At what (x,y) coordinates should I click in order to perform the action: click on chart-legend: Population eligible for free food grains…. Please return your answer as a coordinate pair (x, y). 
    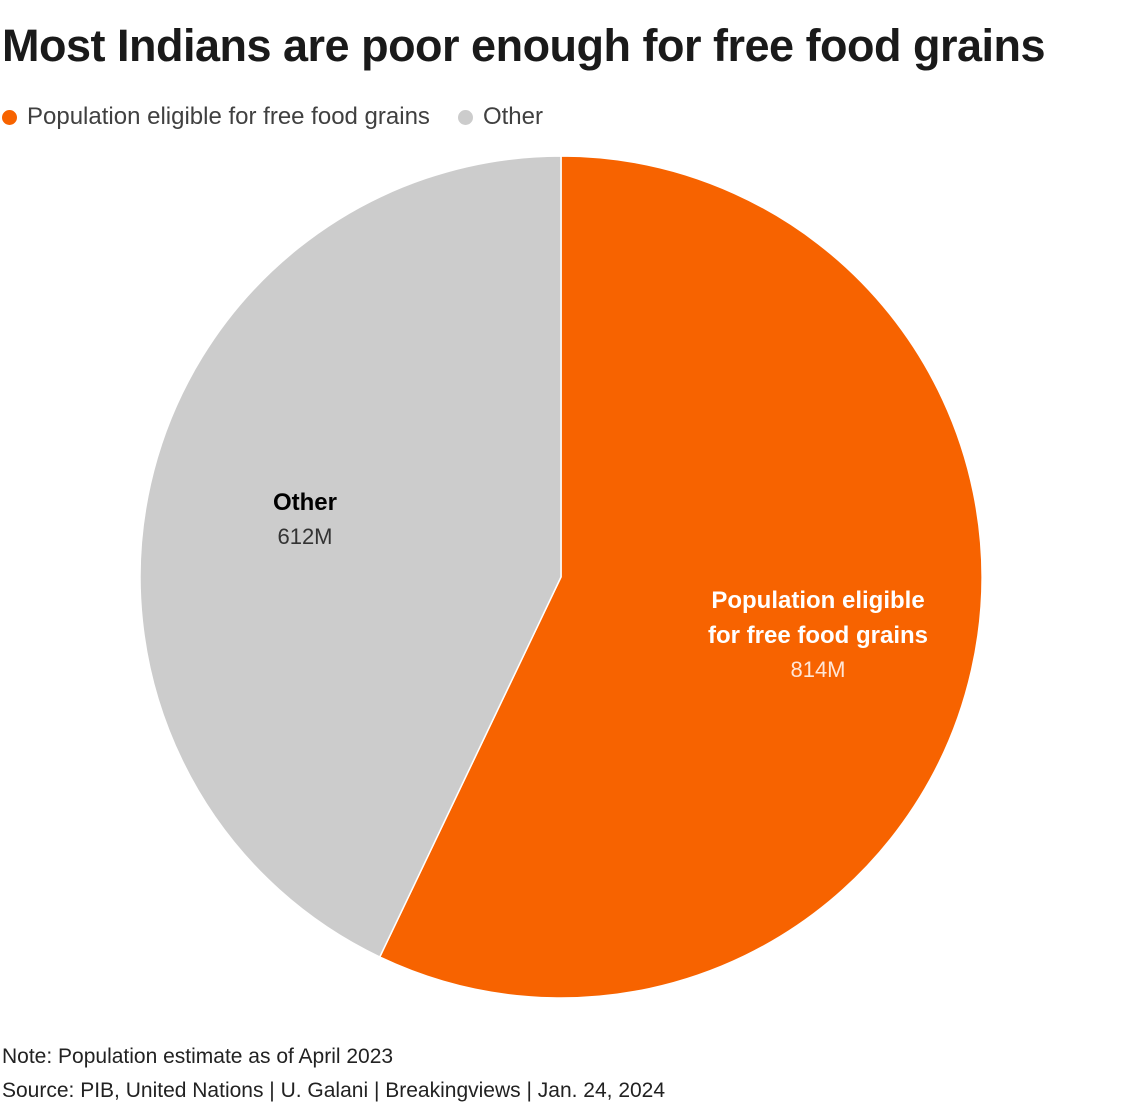
    Looking at the image, I should click on (286, 117).